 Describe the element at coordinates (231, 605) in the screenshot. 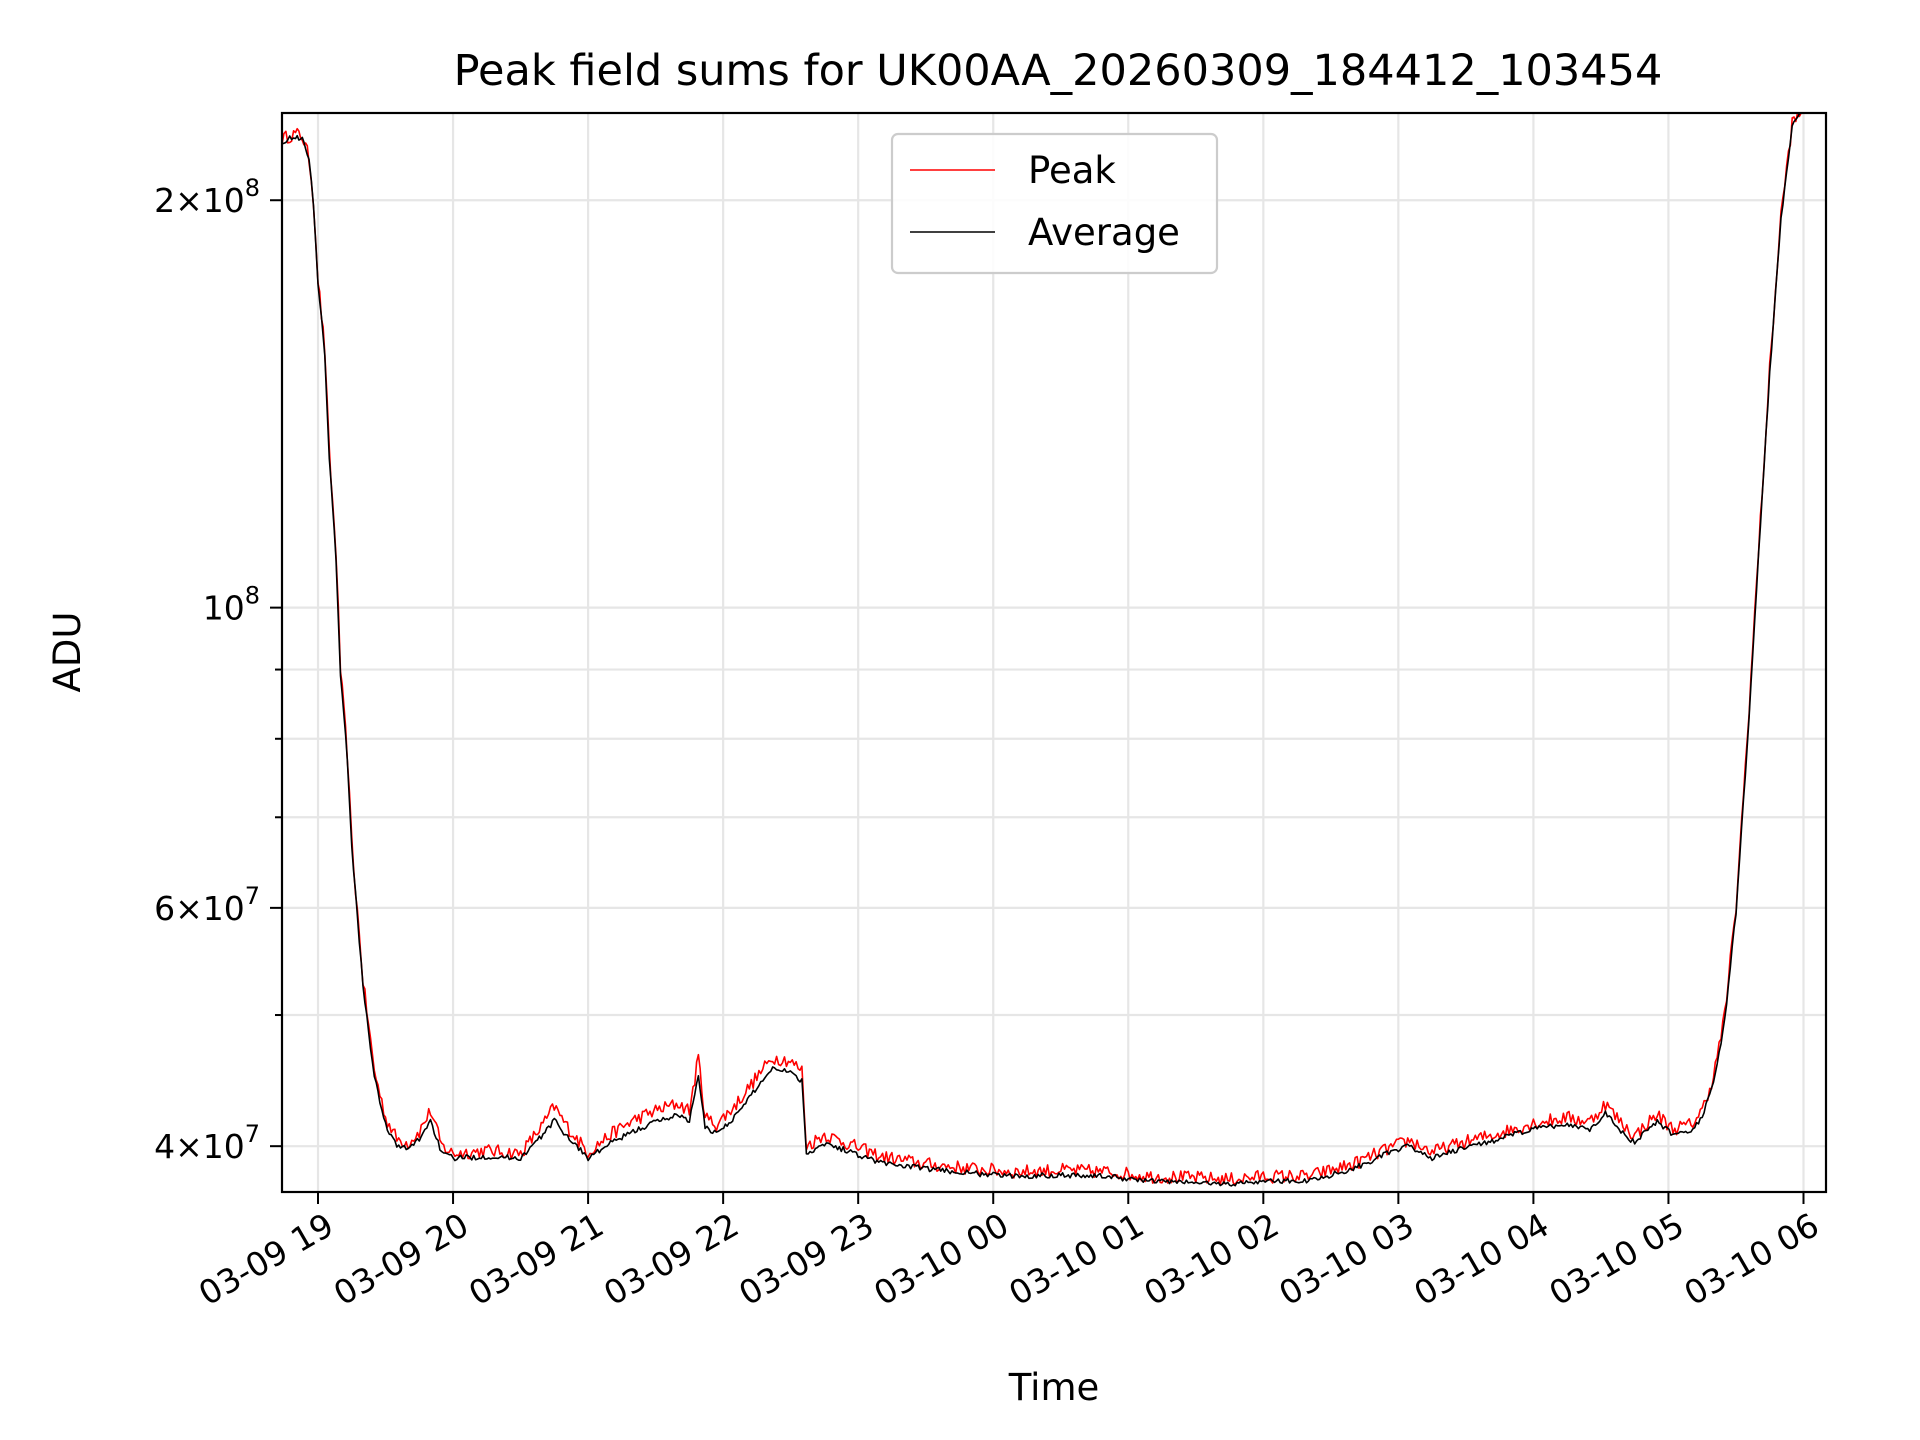

I see `y-tick-label: 108` at that location.